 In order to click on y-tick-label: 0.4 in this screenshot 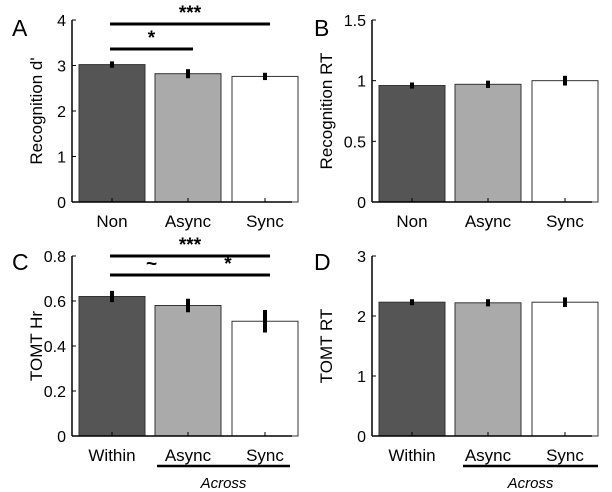, I will do `click(55, 347)`.